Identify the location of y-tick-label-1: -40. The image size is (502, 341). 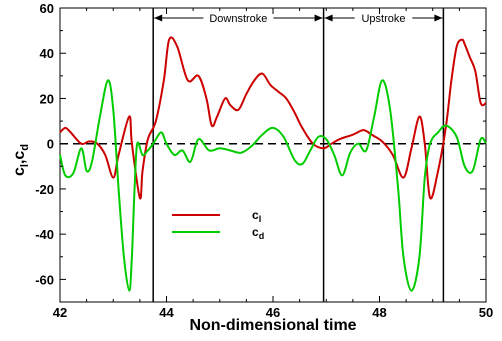
(44, 234).